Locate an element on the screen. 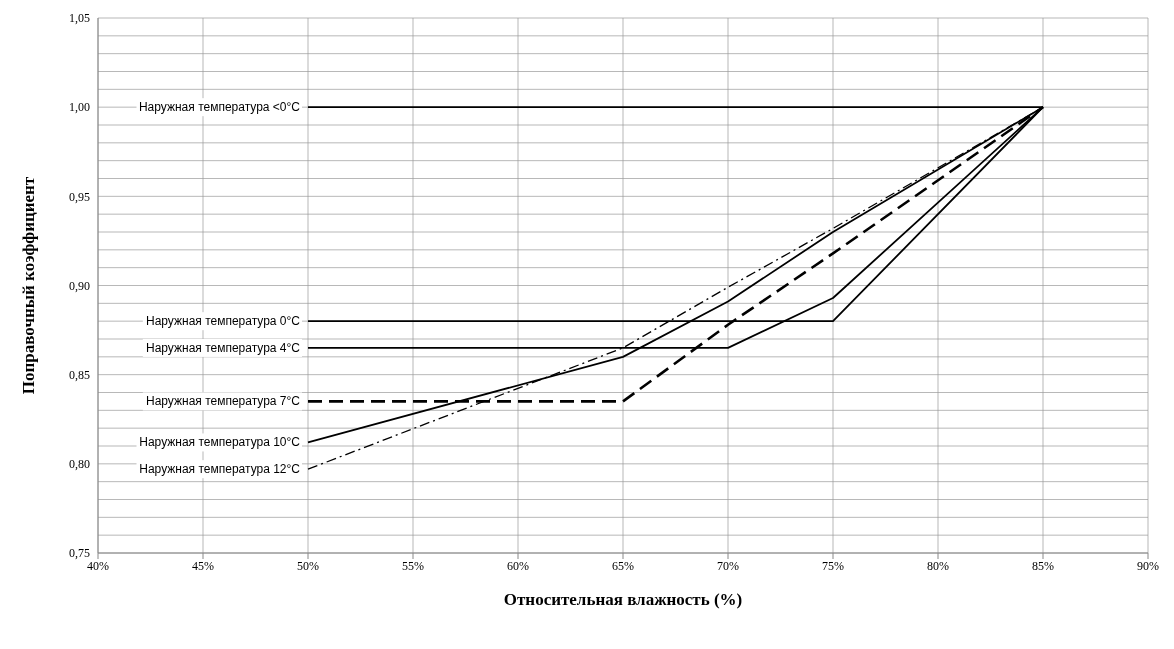 This screenshot has height=649, width=1174. y-tick-label: 0,95 is located at coordinates (79, 196).